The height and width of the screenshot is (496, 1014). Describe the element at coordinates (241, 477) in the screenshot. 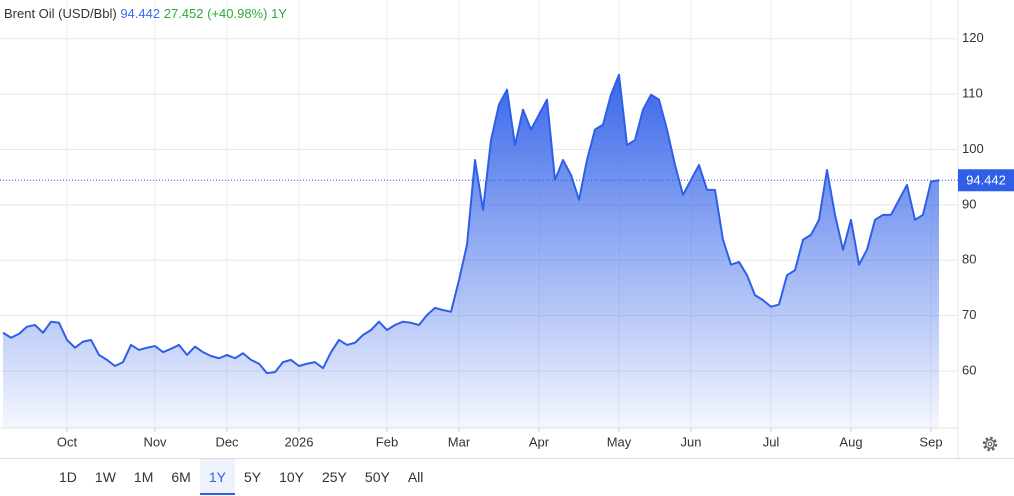

I see `range-buttons: 1D 1W 1M 6M 1Y 5Y 10Y 25Y 50Y All` at that location.